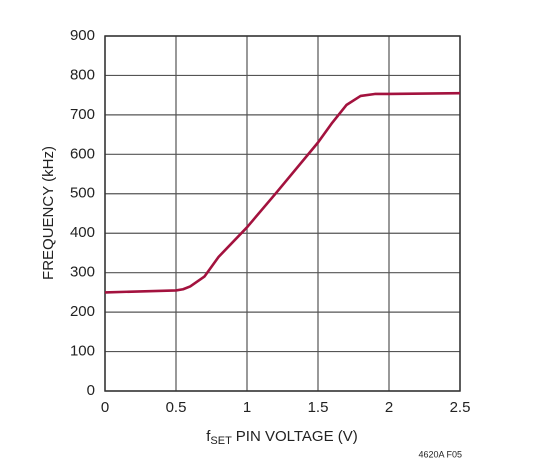 This screenshot has height=472, width=543. What do you see at coordinates (91, 390) in the screenshot?
I see `y-tick-label: 0` at bounding box center [91, 390].